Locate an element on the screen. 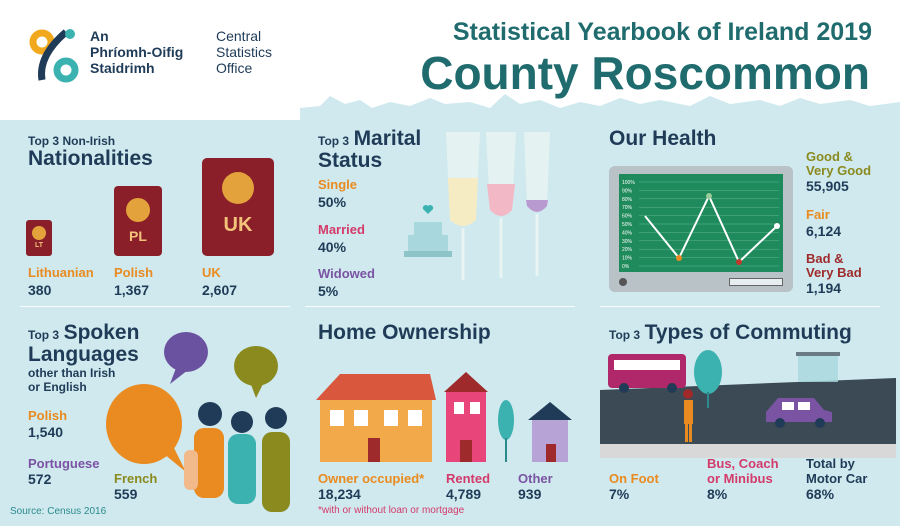  org-en-line1: Central is located at coordinates (239, 36).